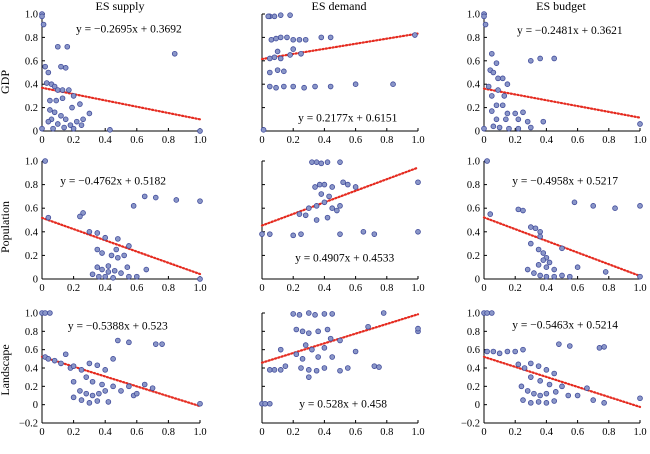 The image size is (650, 454). What do you see at coordinates (6, 369) in the screenshot?
I see `row-label-landscape: Landscape` at bounding box center [6, 369].